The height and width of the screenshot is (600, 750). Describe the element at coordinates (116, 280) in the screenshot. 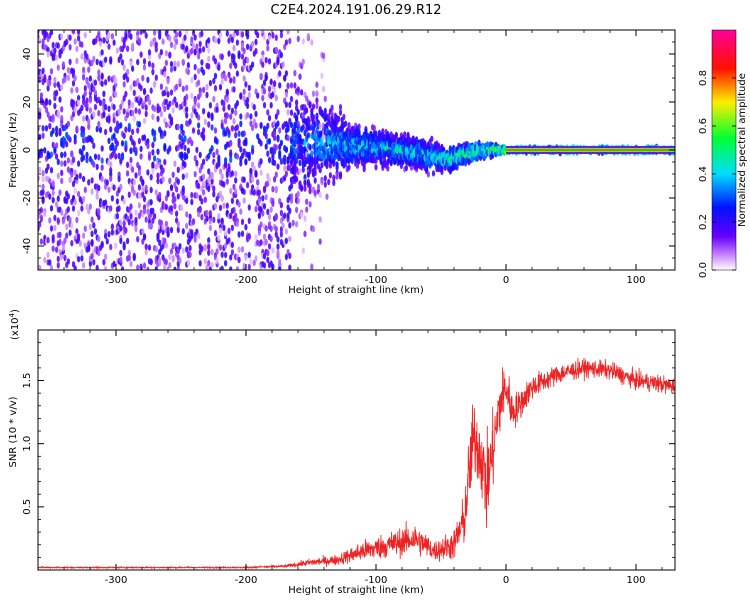

I see `x-tick-label: -300` at that location.